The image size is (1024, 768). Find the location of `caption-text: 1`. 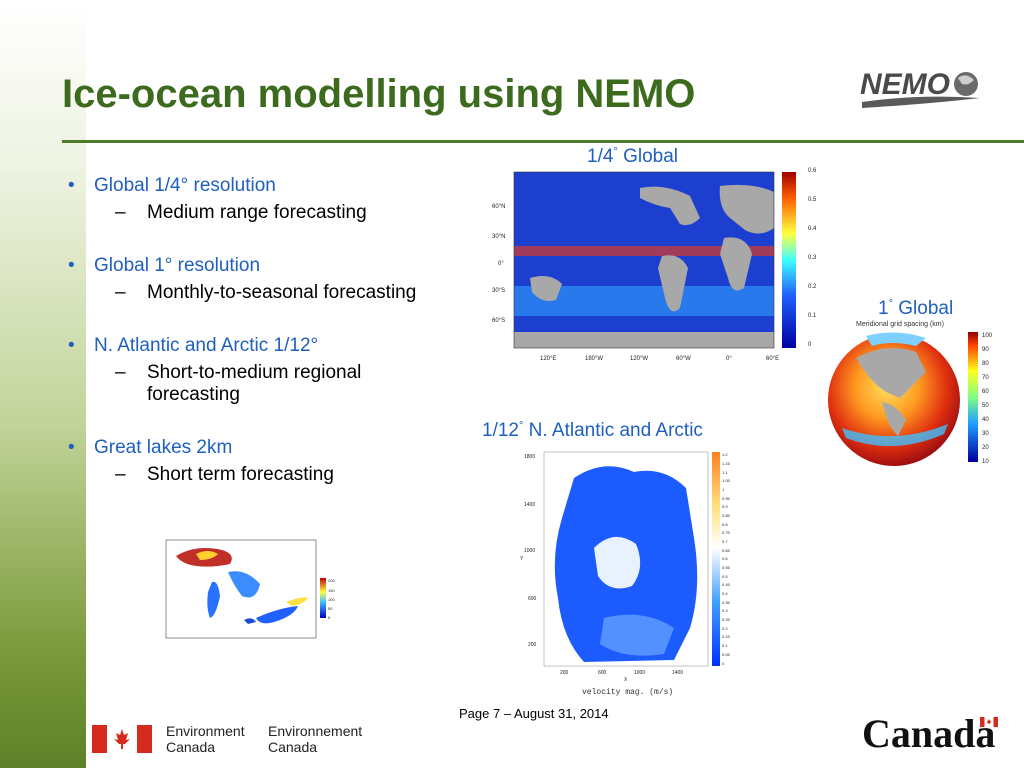

caption-text: 1 is located at coordinates (883, 308).